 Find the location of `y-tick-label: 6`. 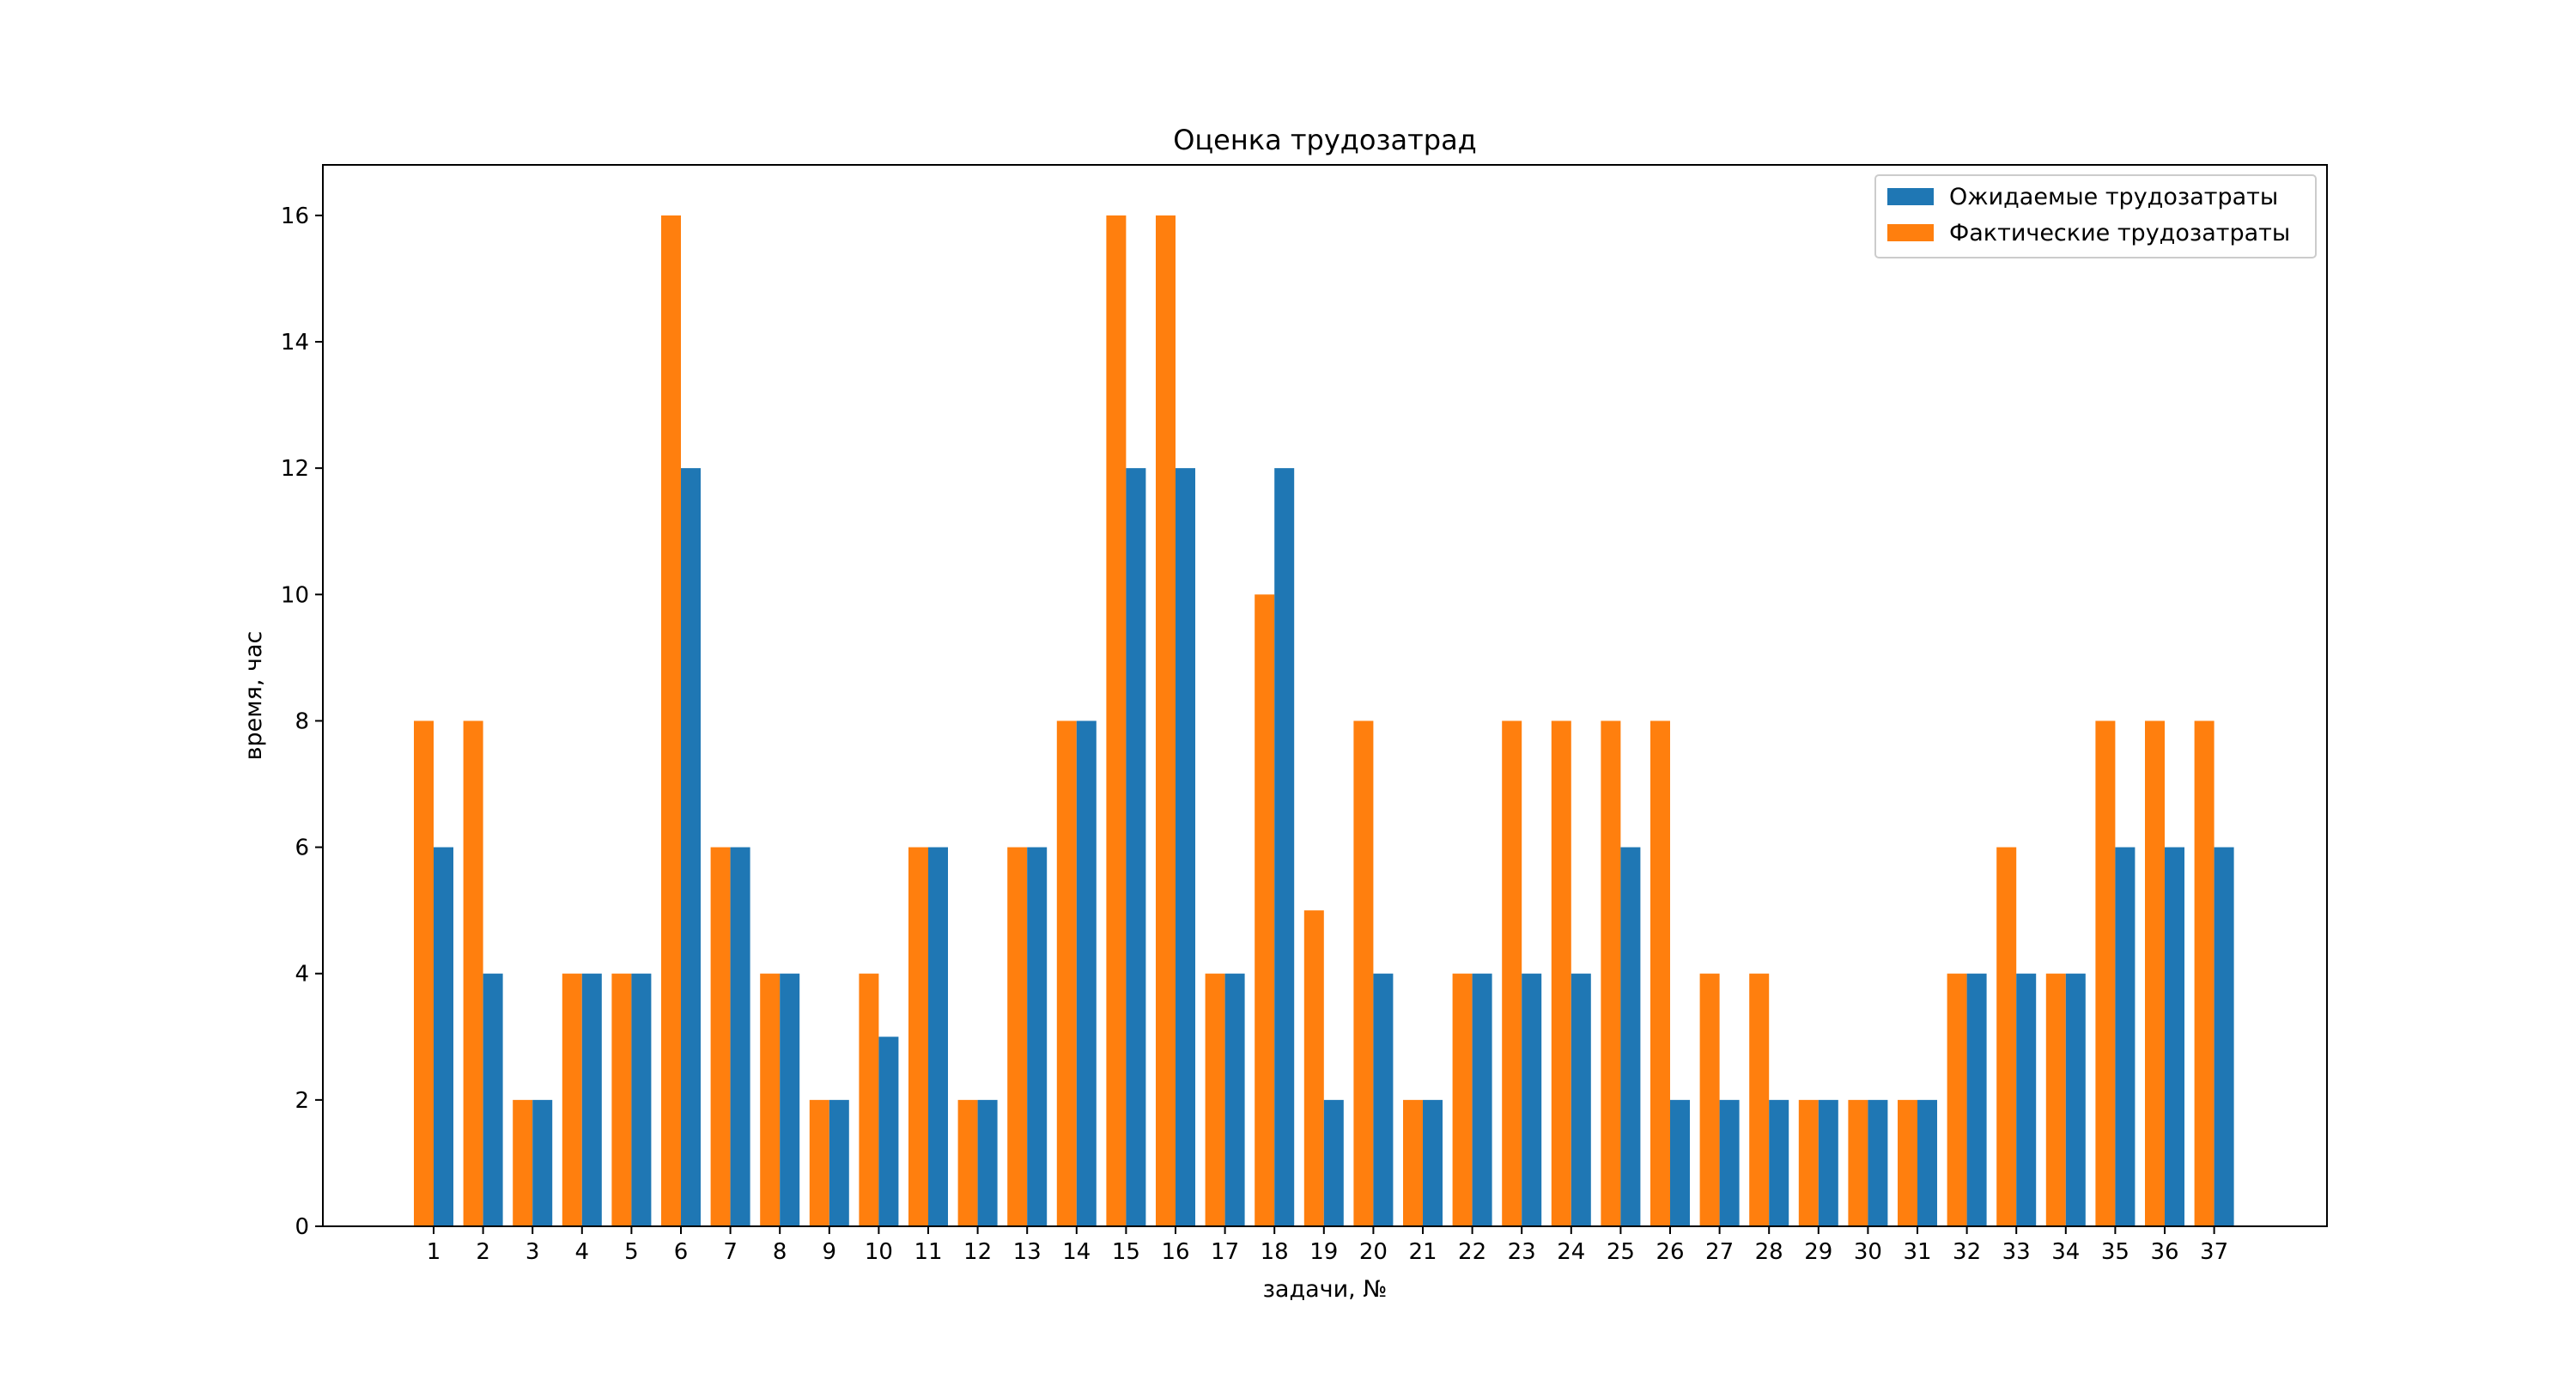

y-tick-label: 6 is located at coordinates (302, 848).